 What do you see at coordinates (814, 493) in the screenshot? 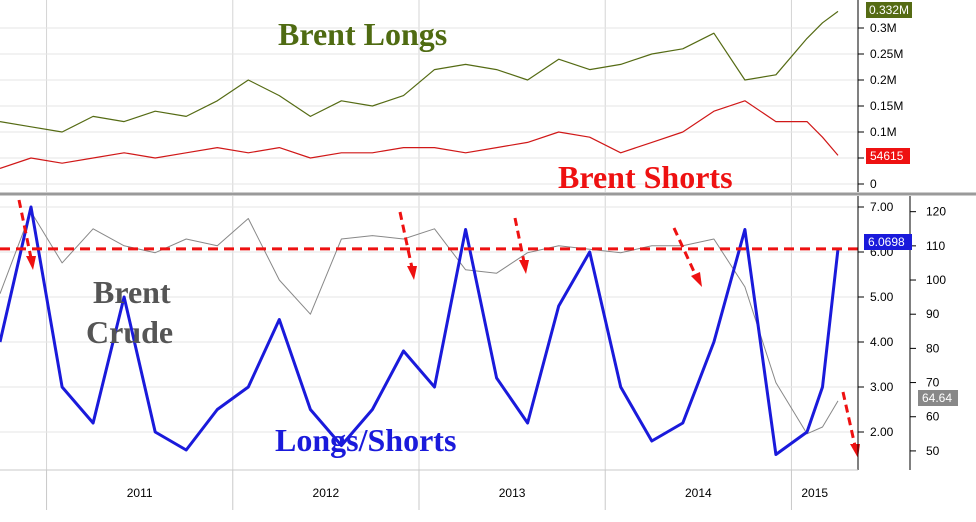
I see `x-tick-label: 2015` at bounding box center [814, 493].